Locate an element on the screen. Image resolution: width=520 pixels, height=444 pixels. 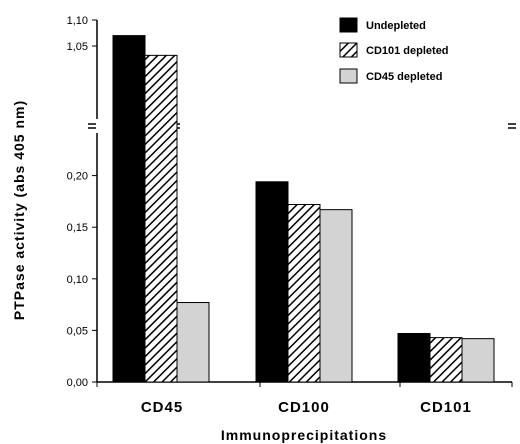
legend-label: Undepleted is located at coordinates (396, 26).